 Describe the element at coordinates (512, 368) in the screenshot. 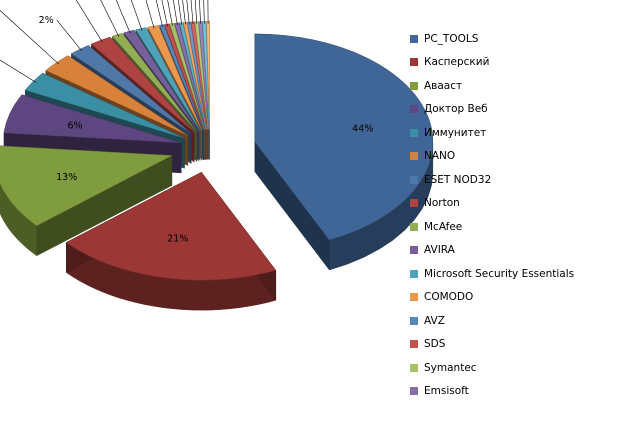

I see `legend-item: Symantec` at that location.